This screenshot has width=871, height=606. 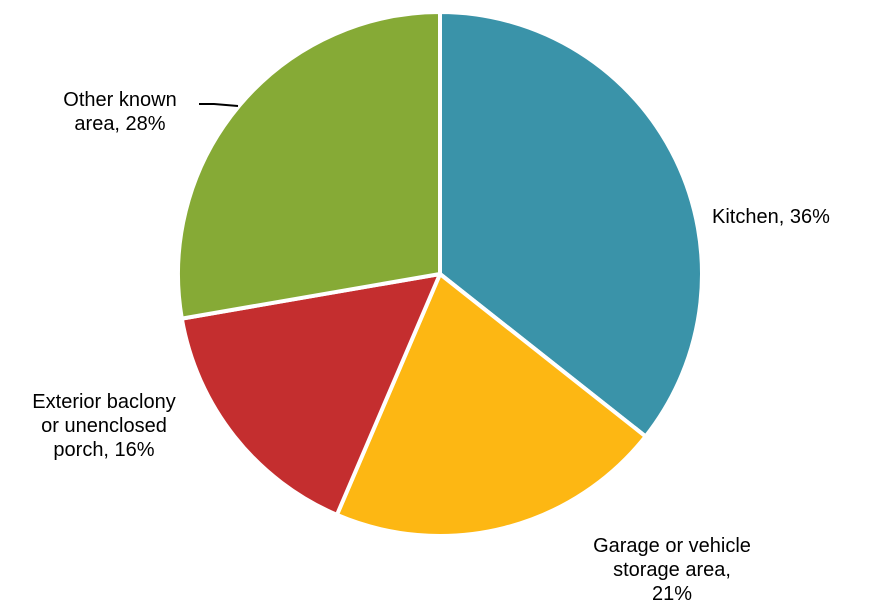 What do you see at coordinates (120, 112) in the screenshot?
I see `slice-label-other-known-area: Other known area, 28%` at bounding box center [120, 112].